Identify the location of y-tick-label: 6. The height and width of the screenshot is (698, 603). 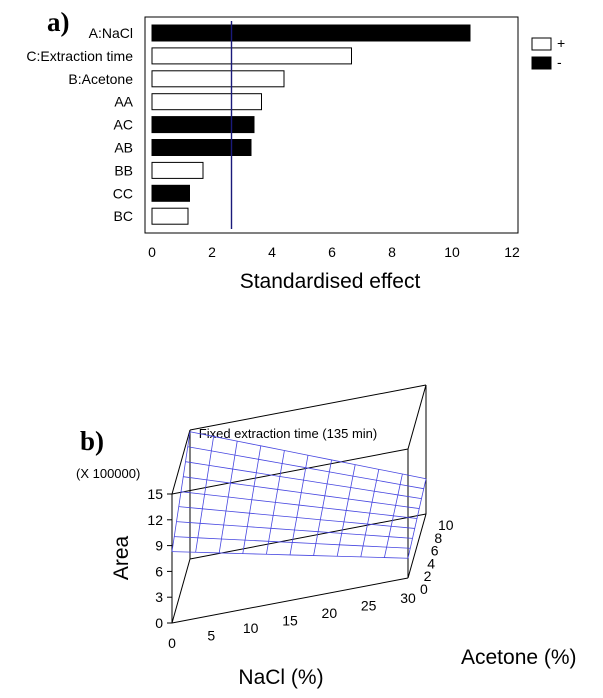
(435, 551).